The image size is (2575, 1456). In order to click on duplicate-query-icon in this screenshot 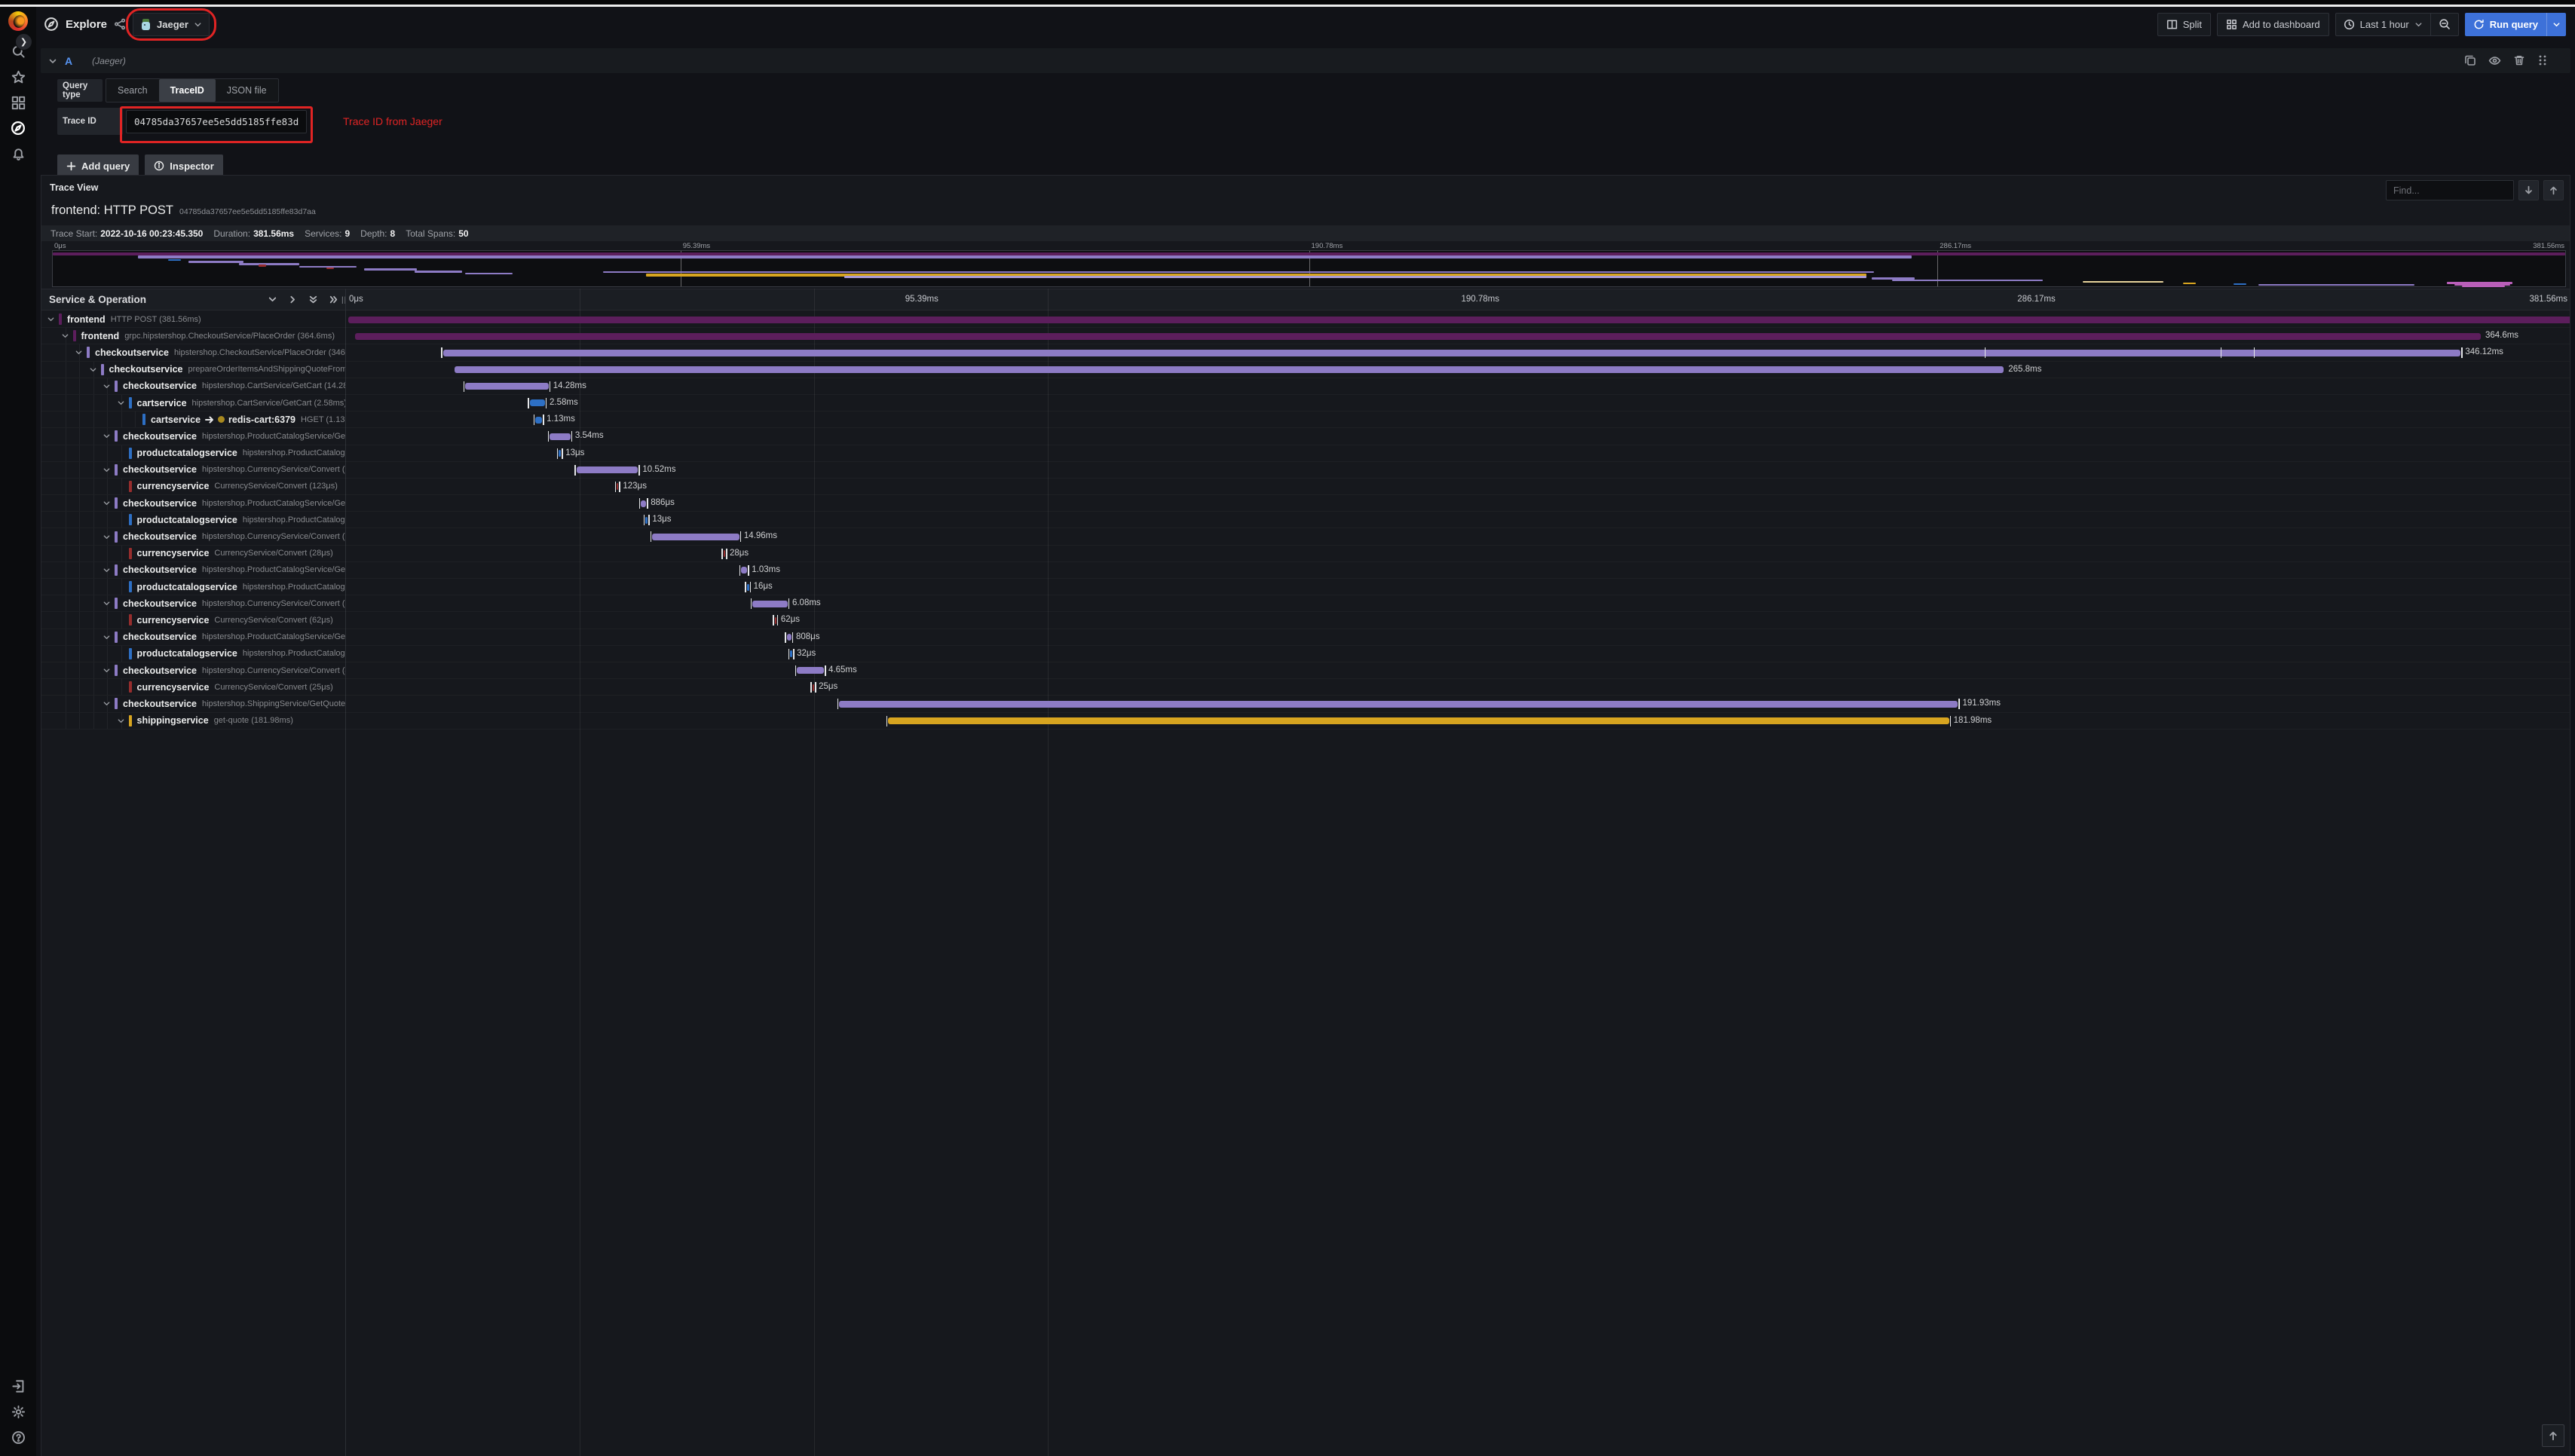, I will do `click(2470, 60)`.